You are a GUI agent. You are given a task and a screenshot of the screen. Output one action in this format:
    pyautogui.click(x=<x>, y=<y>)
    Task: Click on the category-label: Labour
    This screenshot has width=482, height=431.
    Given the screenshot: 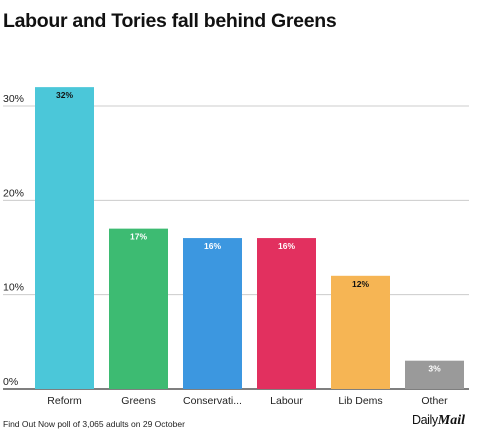 What is the action you would take?
    pyautogui.click(x=286, y=401)
    